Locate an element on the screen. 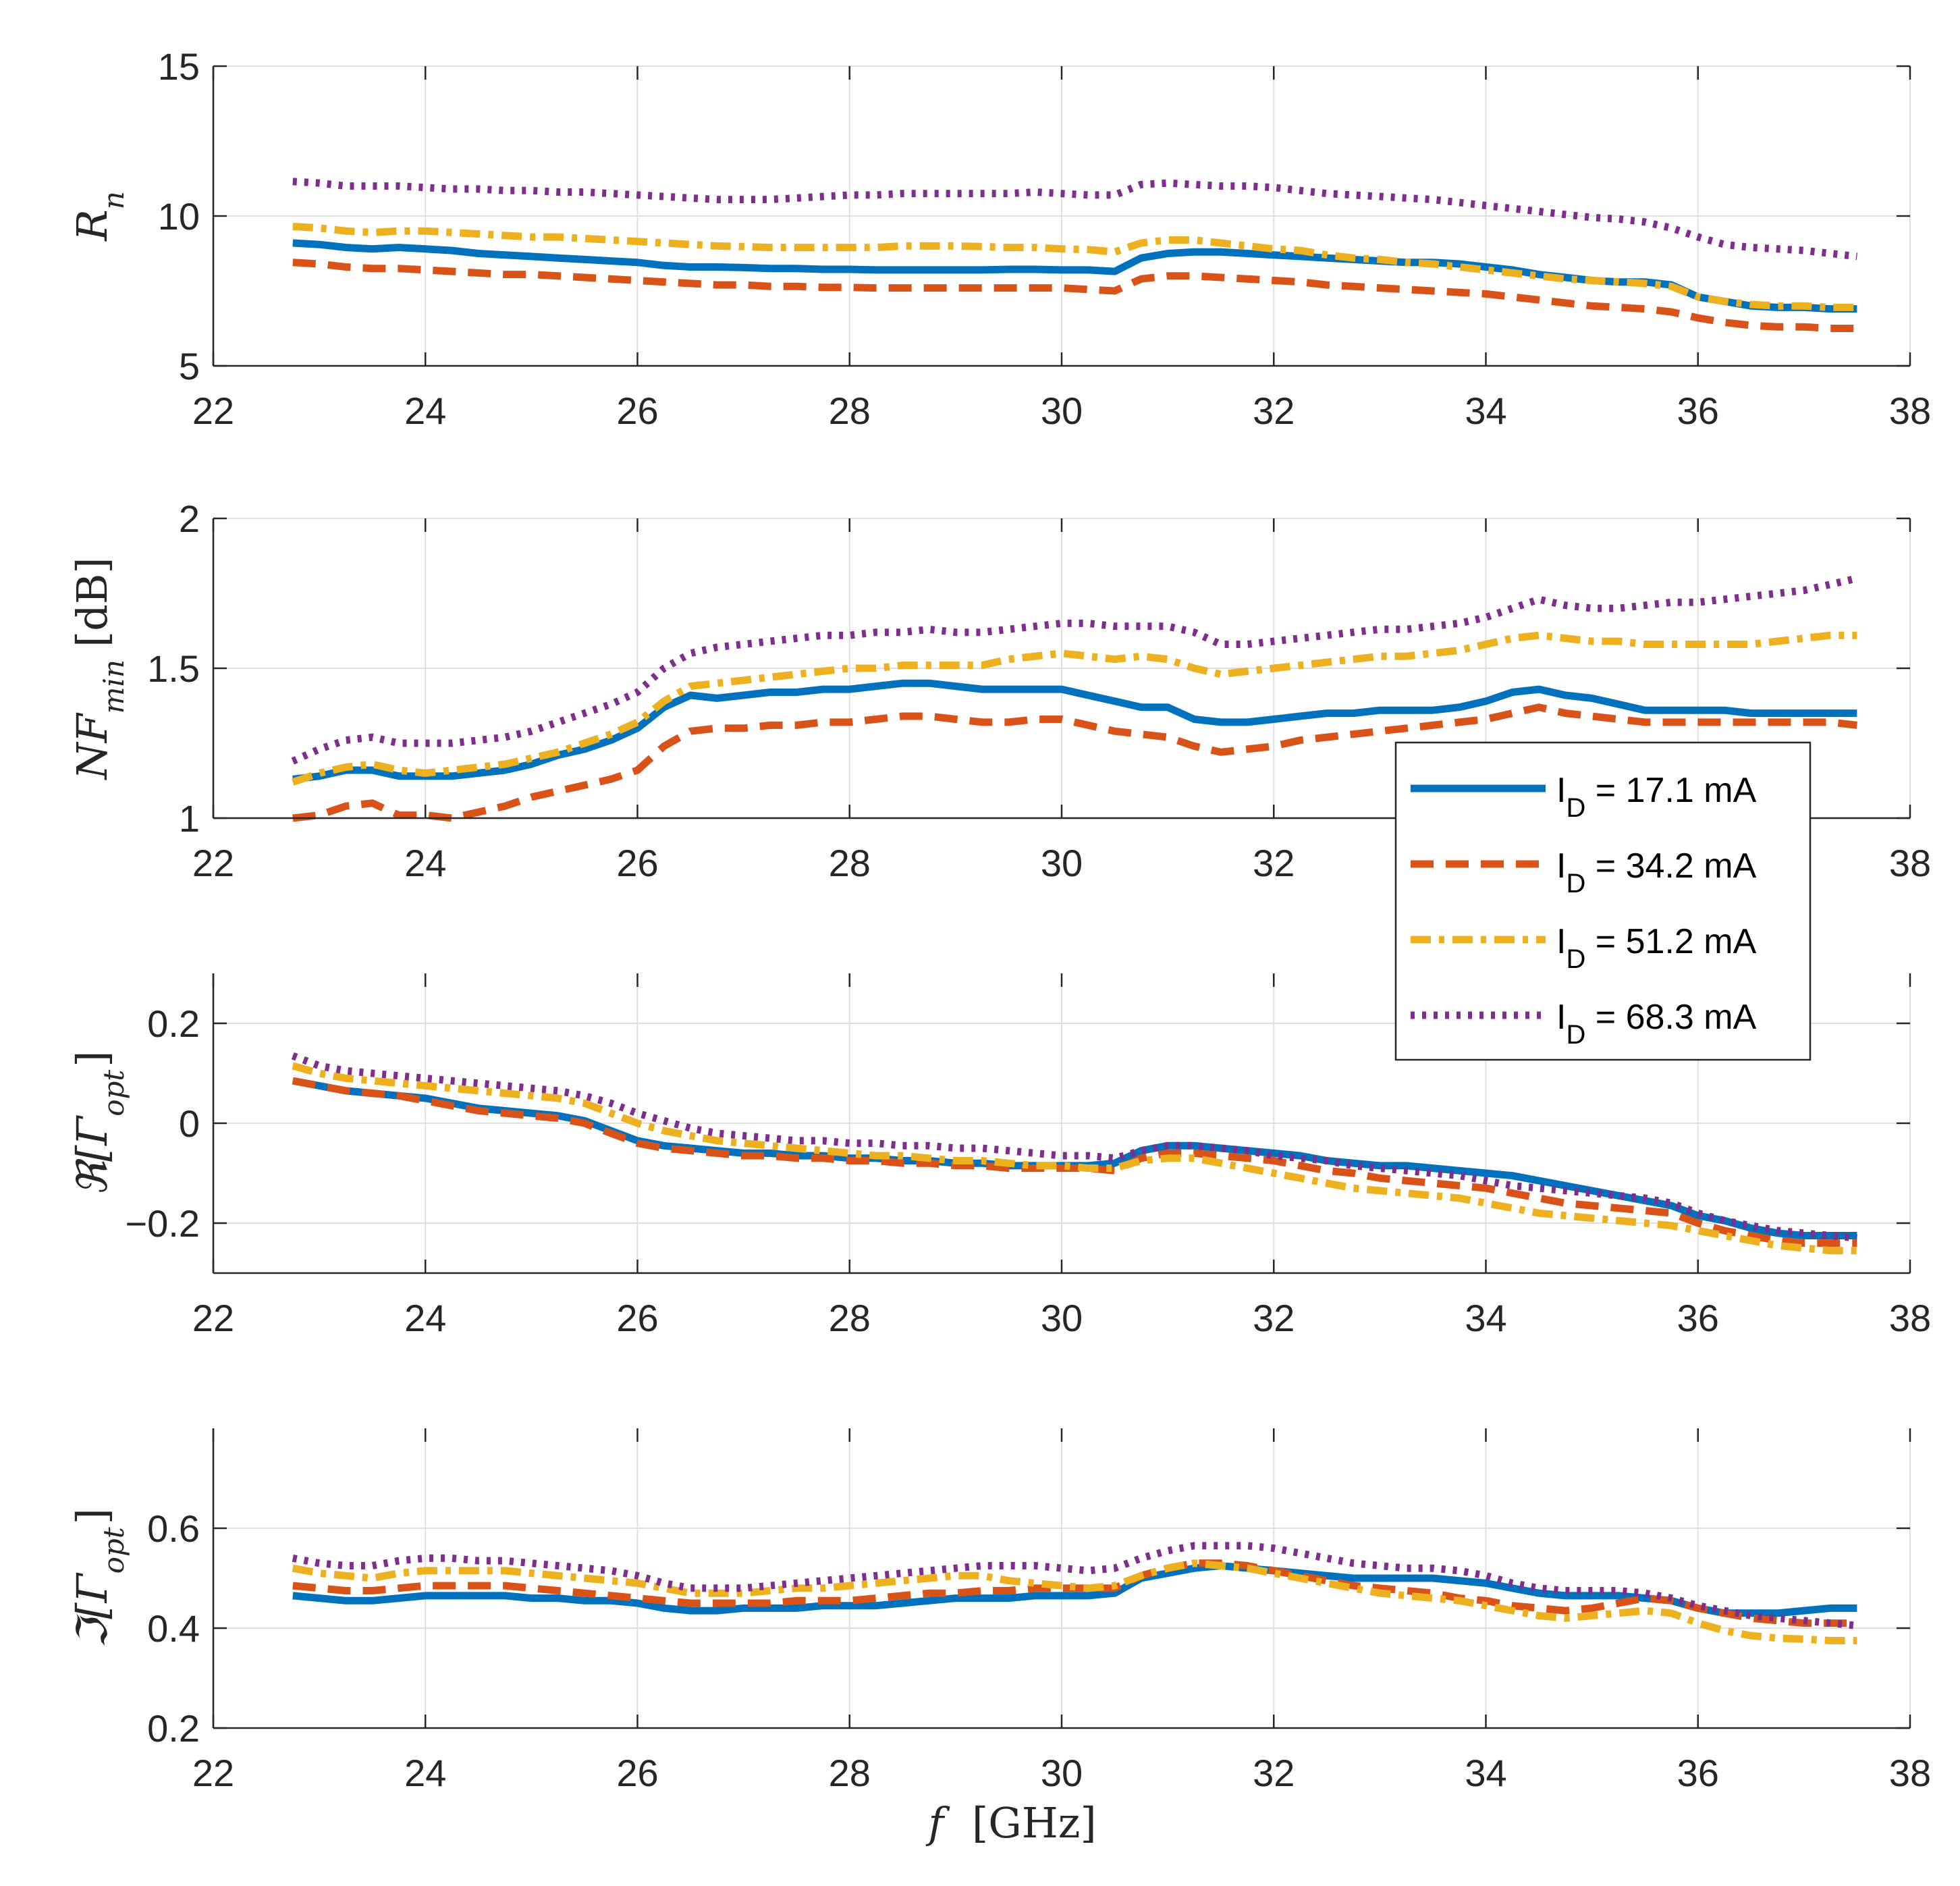  legend-label-4: ID = 68.3 mA is located at coordinates (1657, 1024).